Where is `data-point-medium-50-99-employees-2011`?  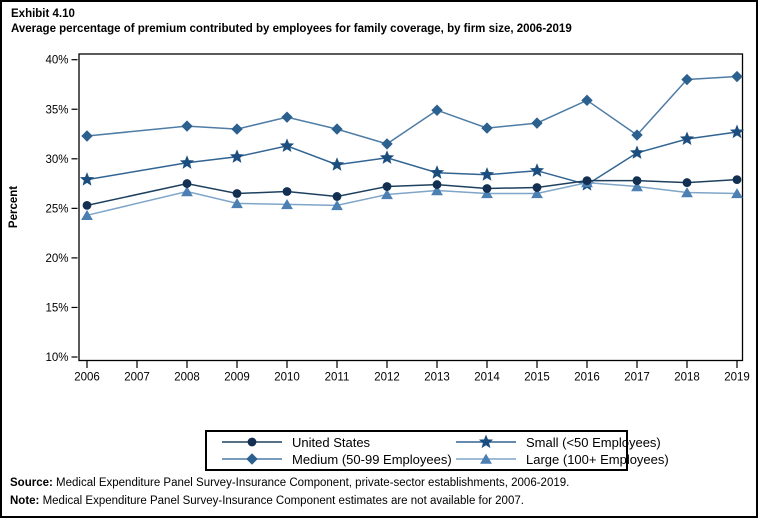 data-point-medium-50-99-employees-2011 is located at coordinates (337, 129).